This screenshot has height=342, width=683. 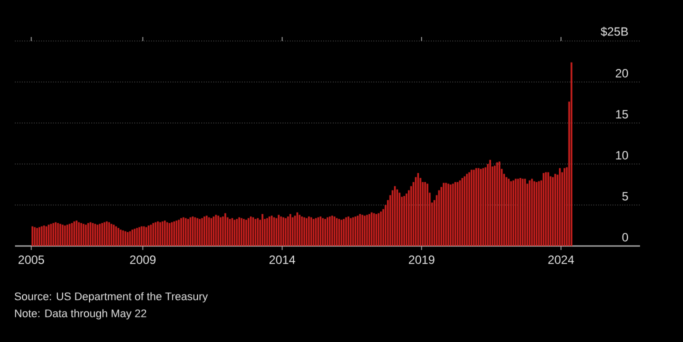 I want to click on x-tick-label: 2009, so click(x=143, y=260).